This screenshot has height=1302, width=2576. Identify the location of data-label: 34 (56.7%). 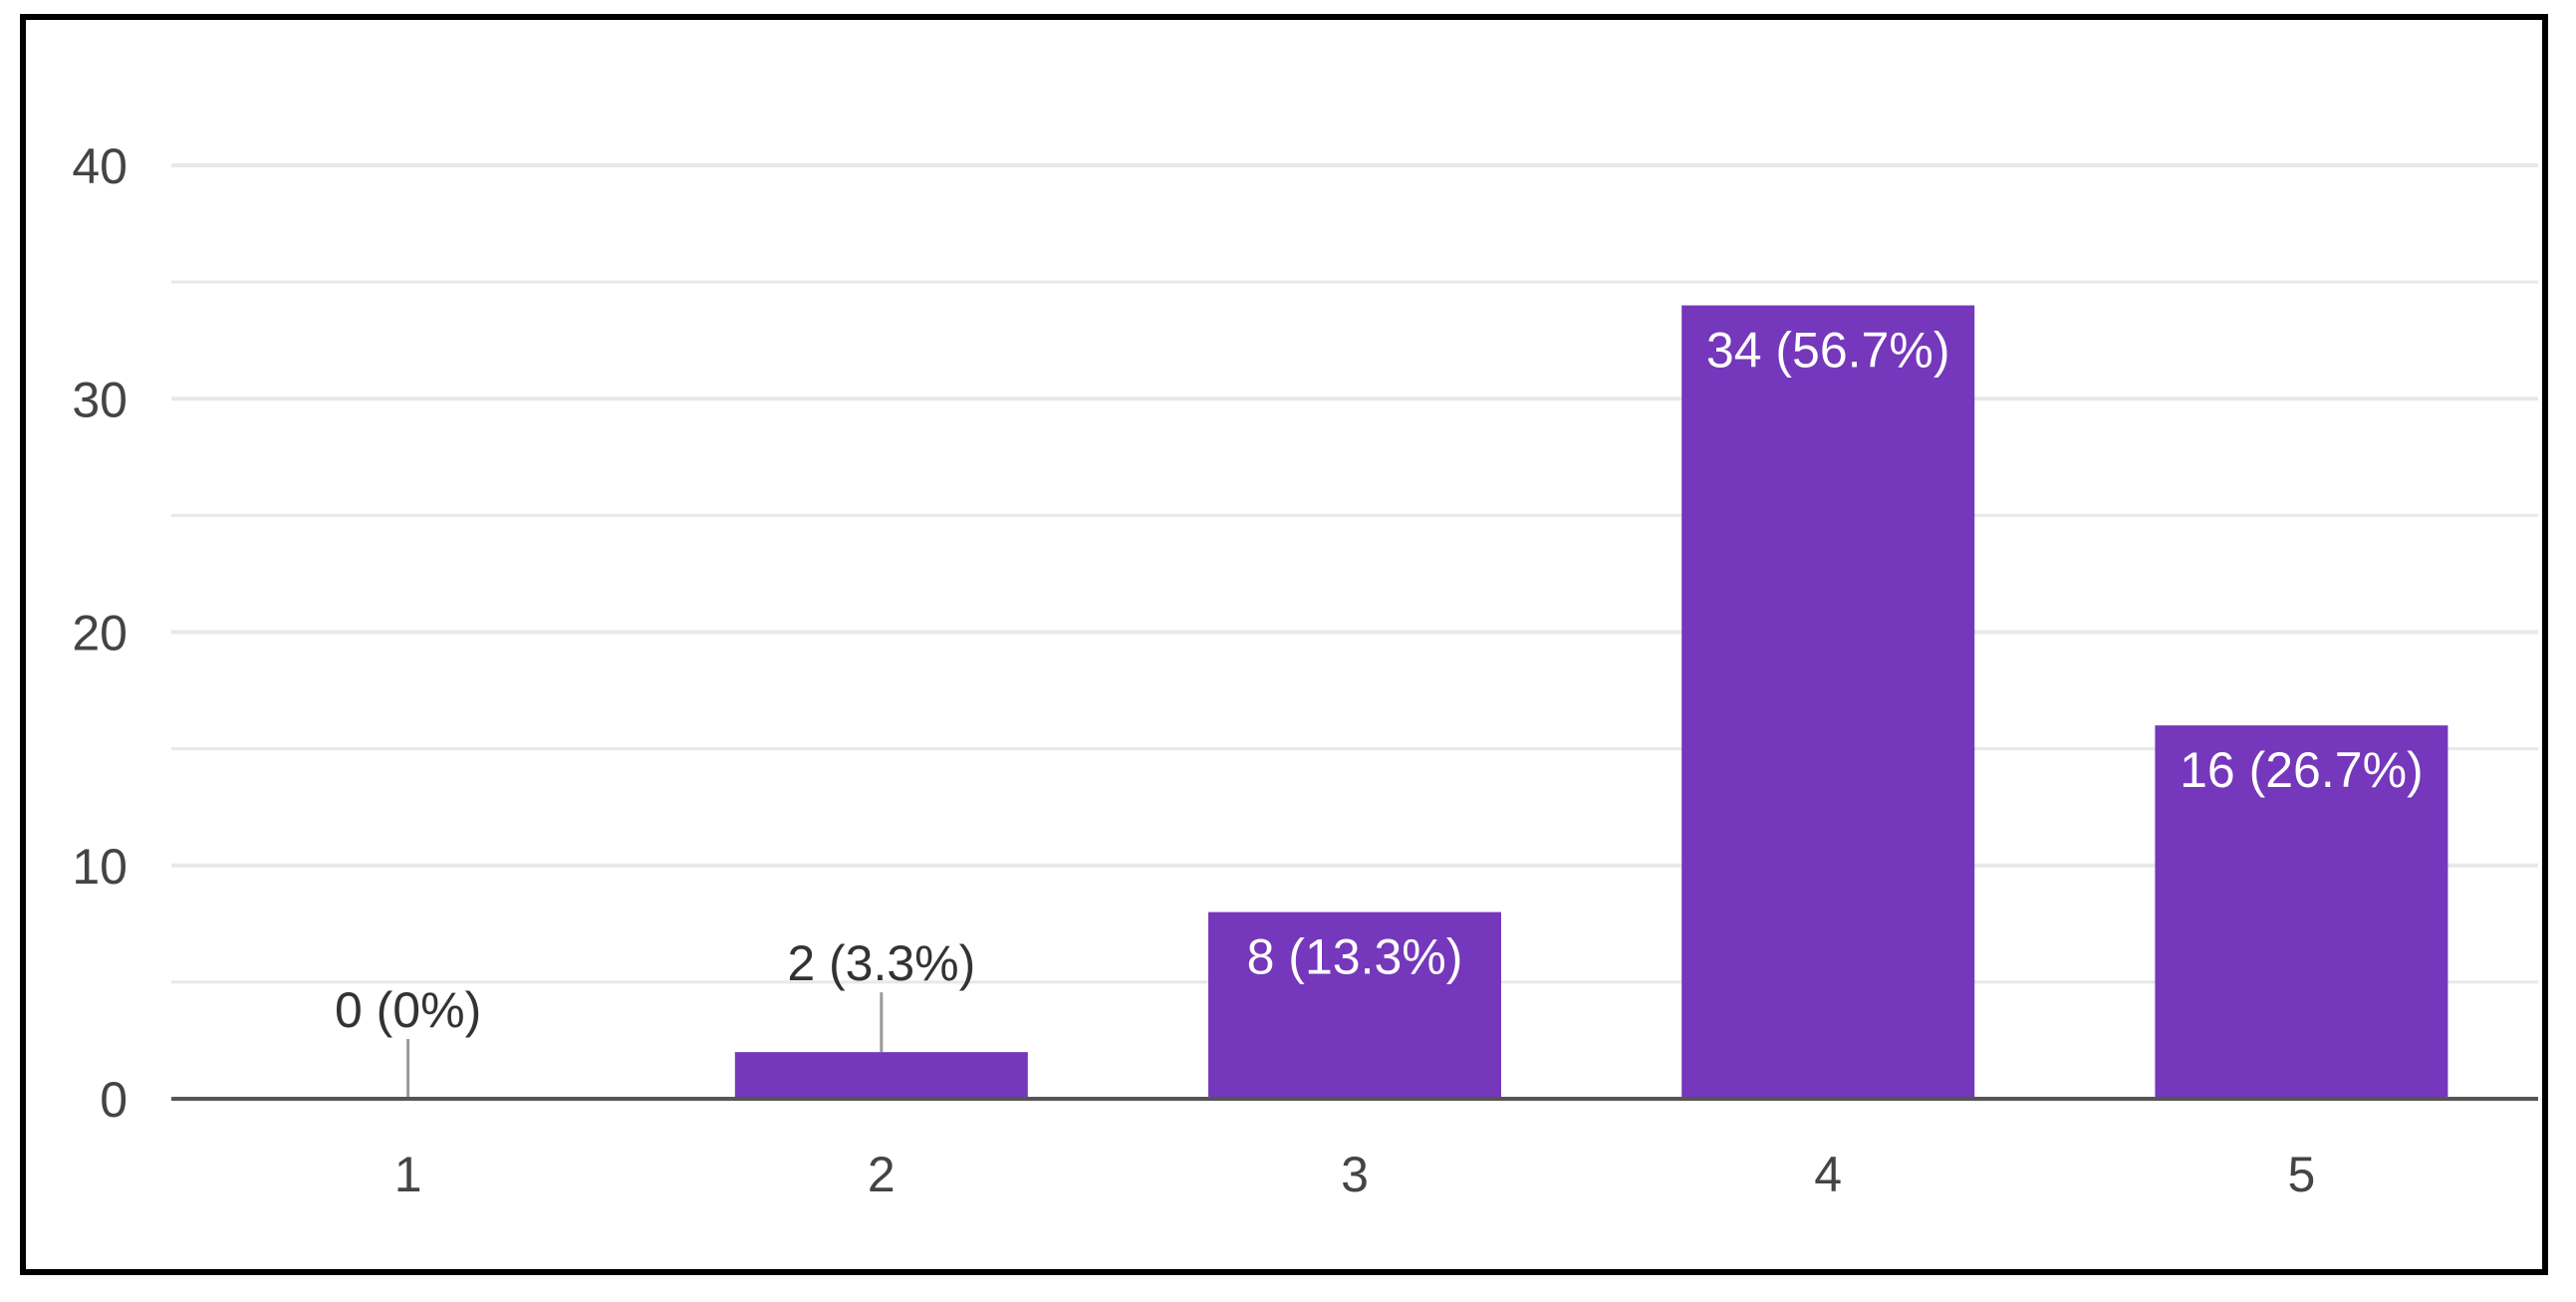
(1828, 351).